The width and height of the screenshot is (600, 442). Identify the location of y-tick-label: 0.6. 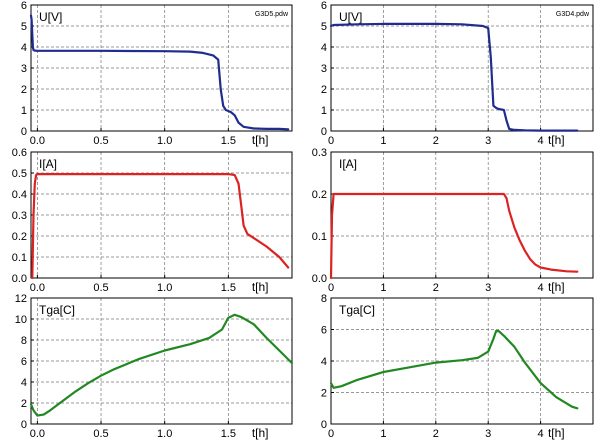
(19, 153).